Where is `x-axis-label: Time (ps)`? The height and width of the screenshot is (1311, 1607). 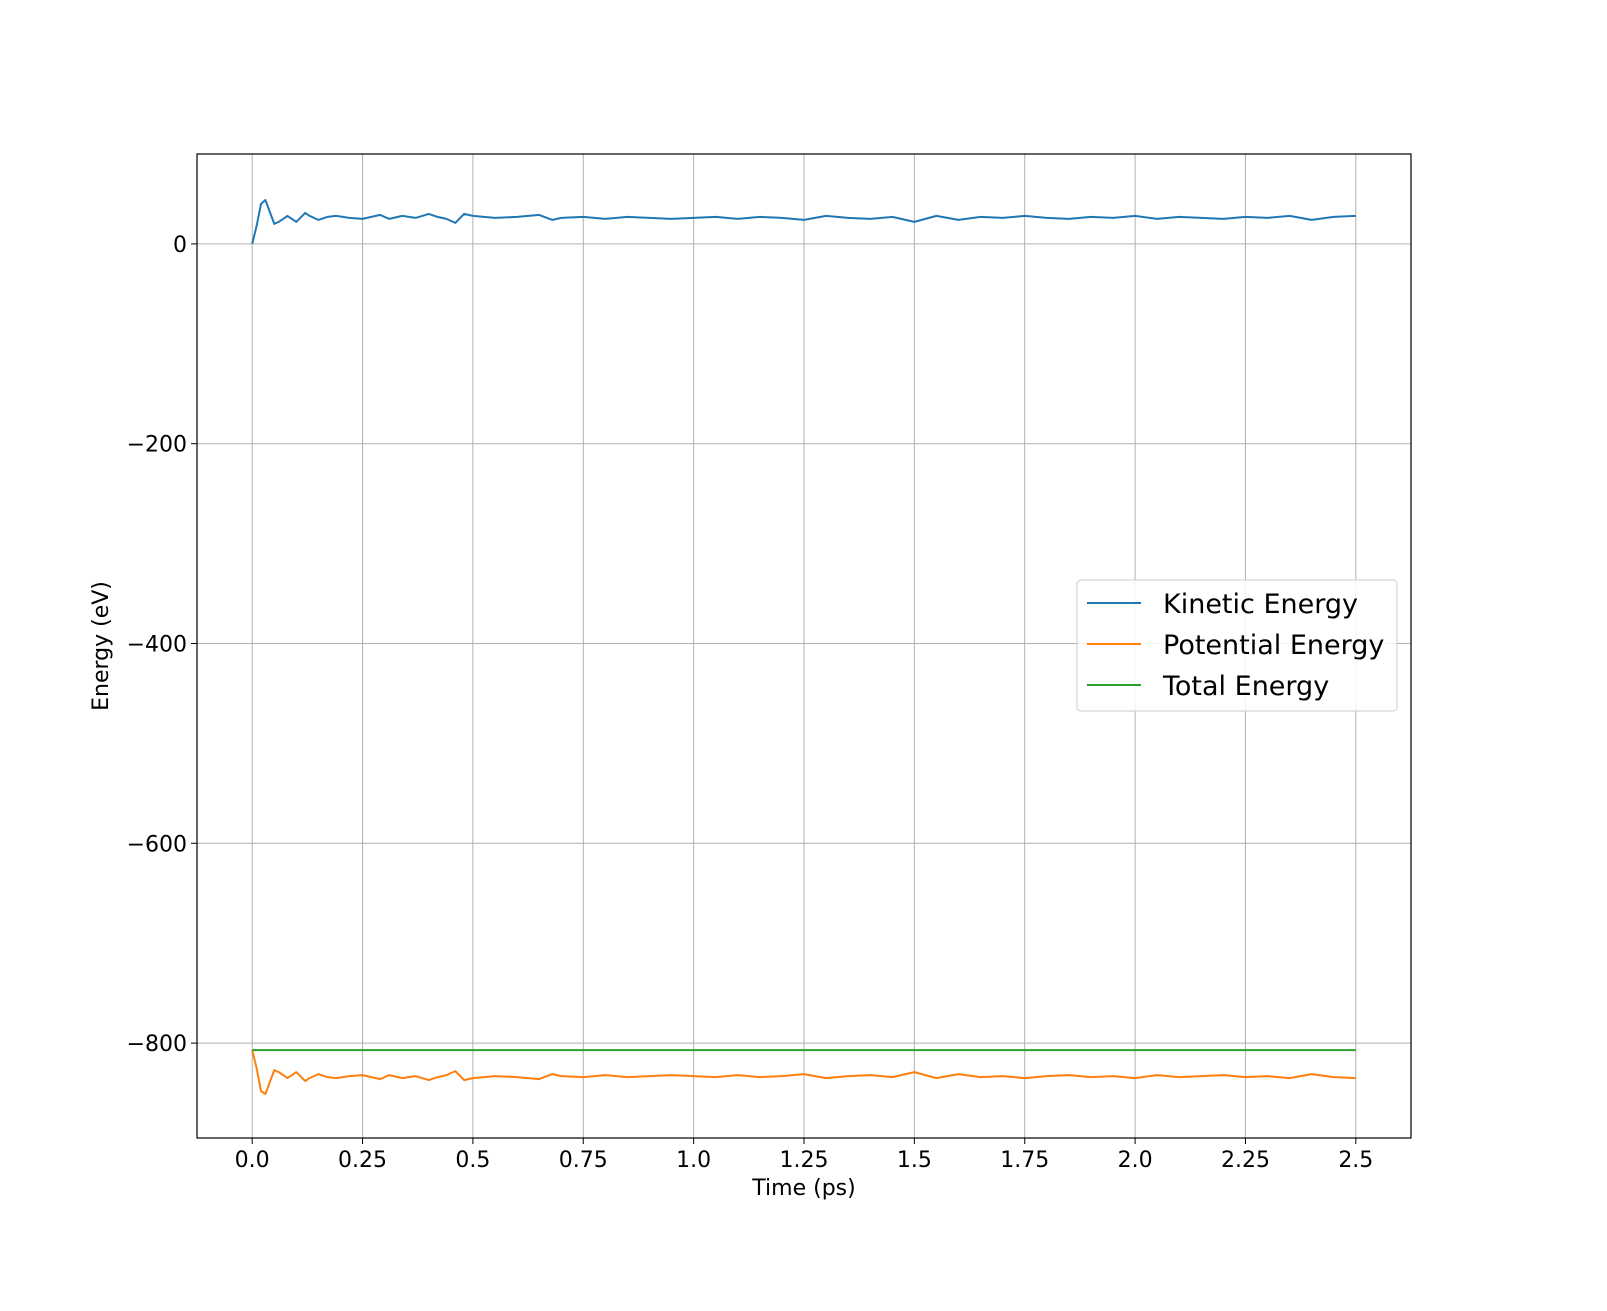
x-axis-label: Time (ps) is located at coordinates (803, 1188).